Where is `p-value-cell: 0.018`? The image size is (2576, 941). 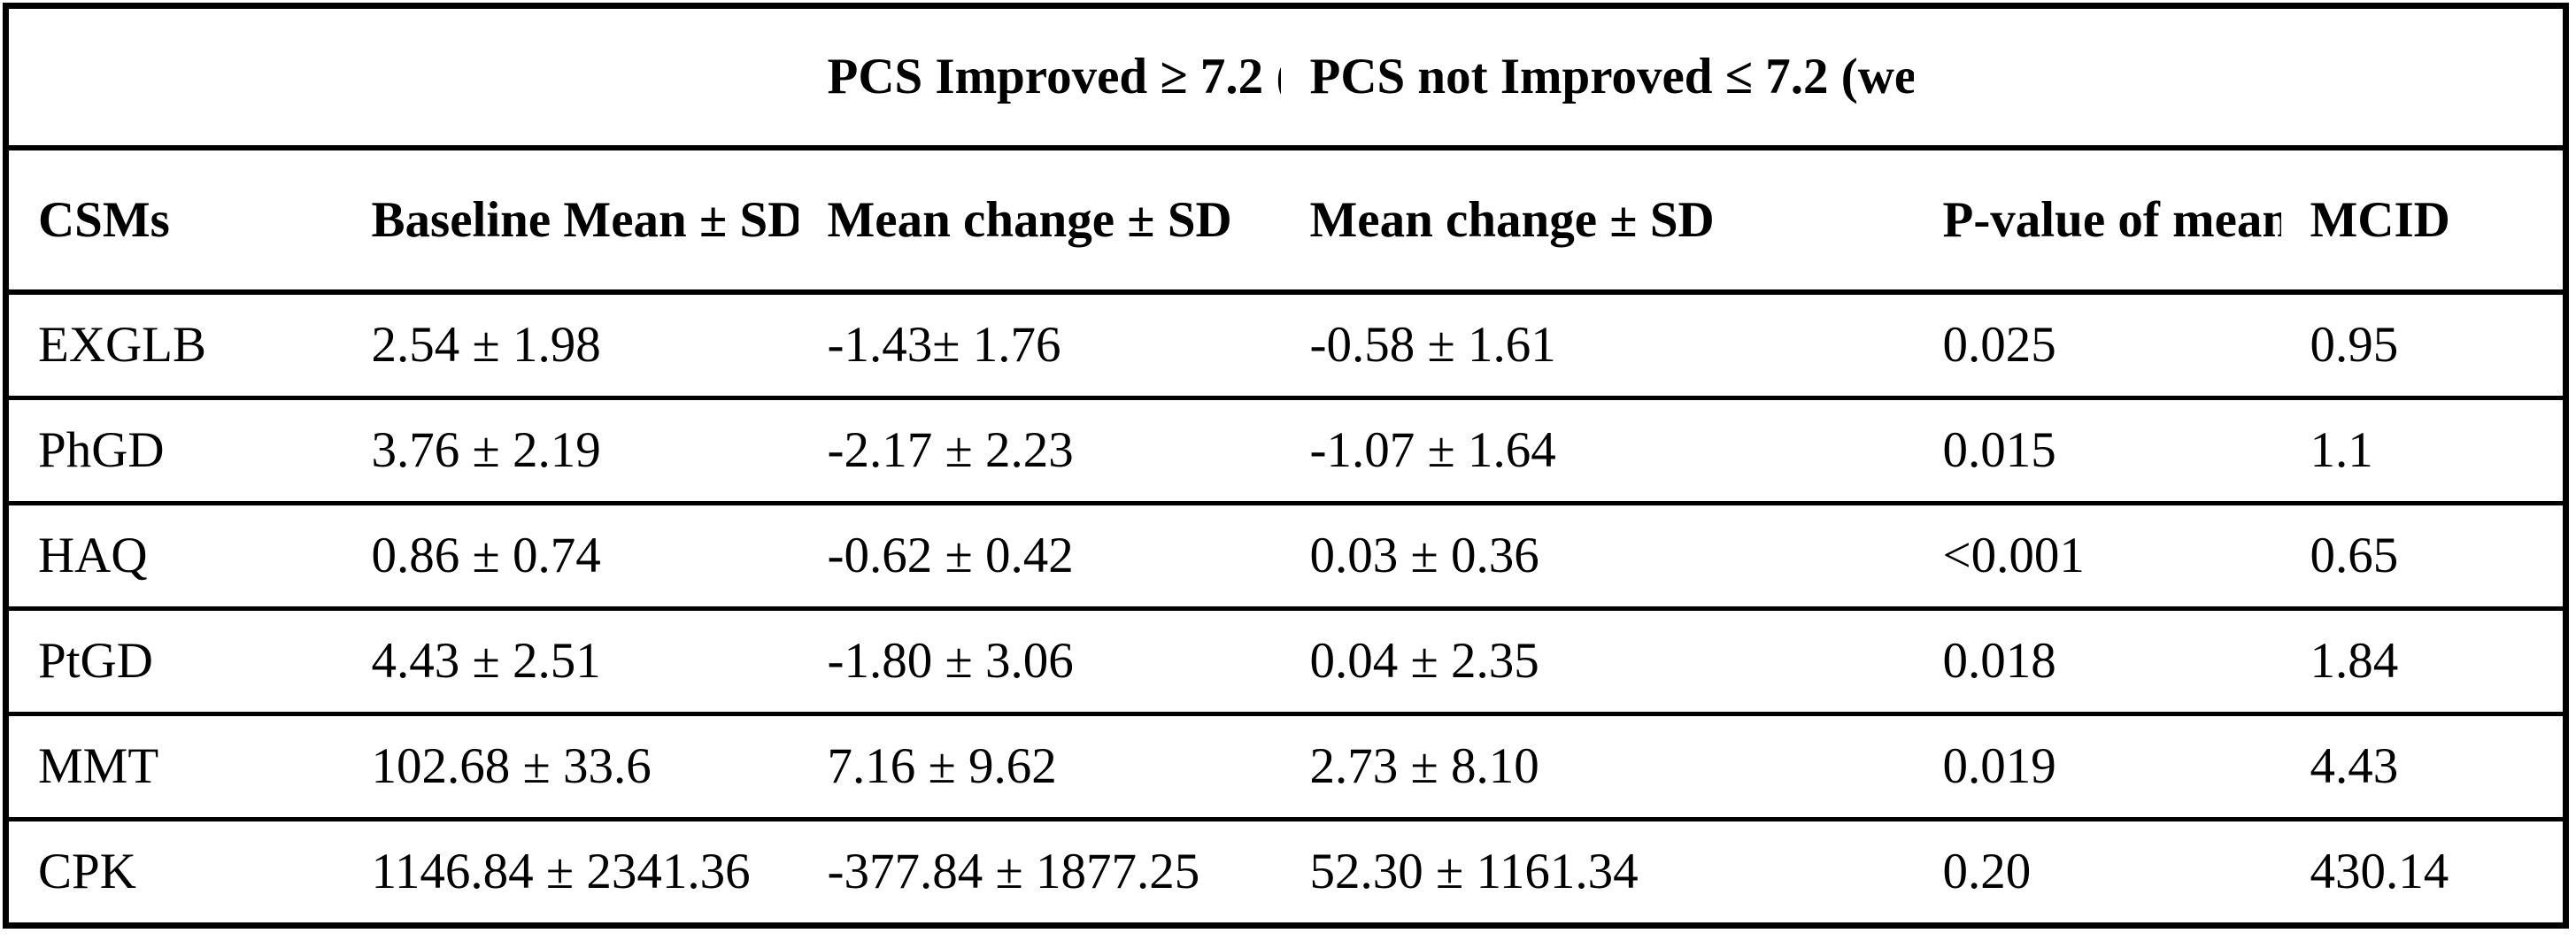 p-value-cell: 0.018 is located at coordinates (2097, 662).